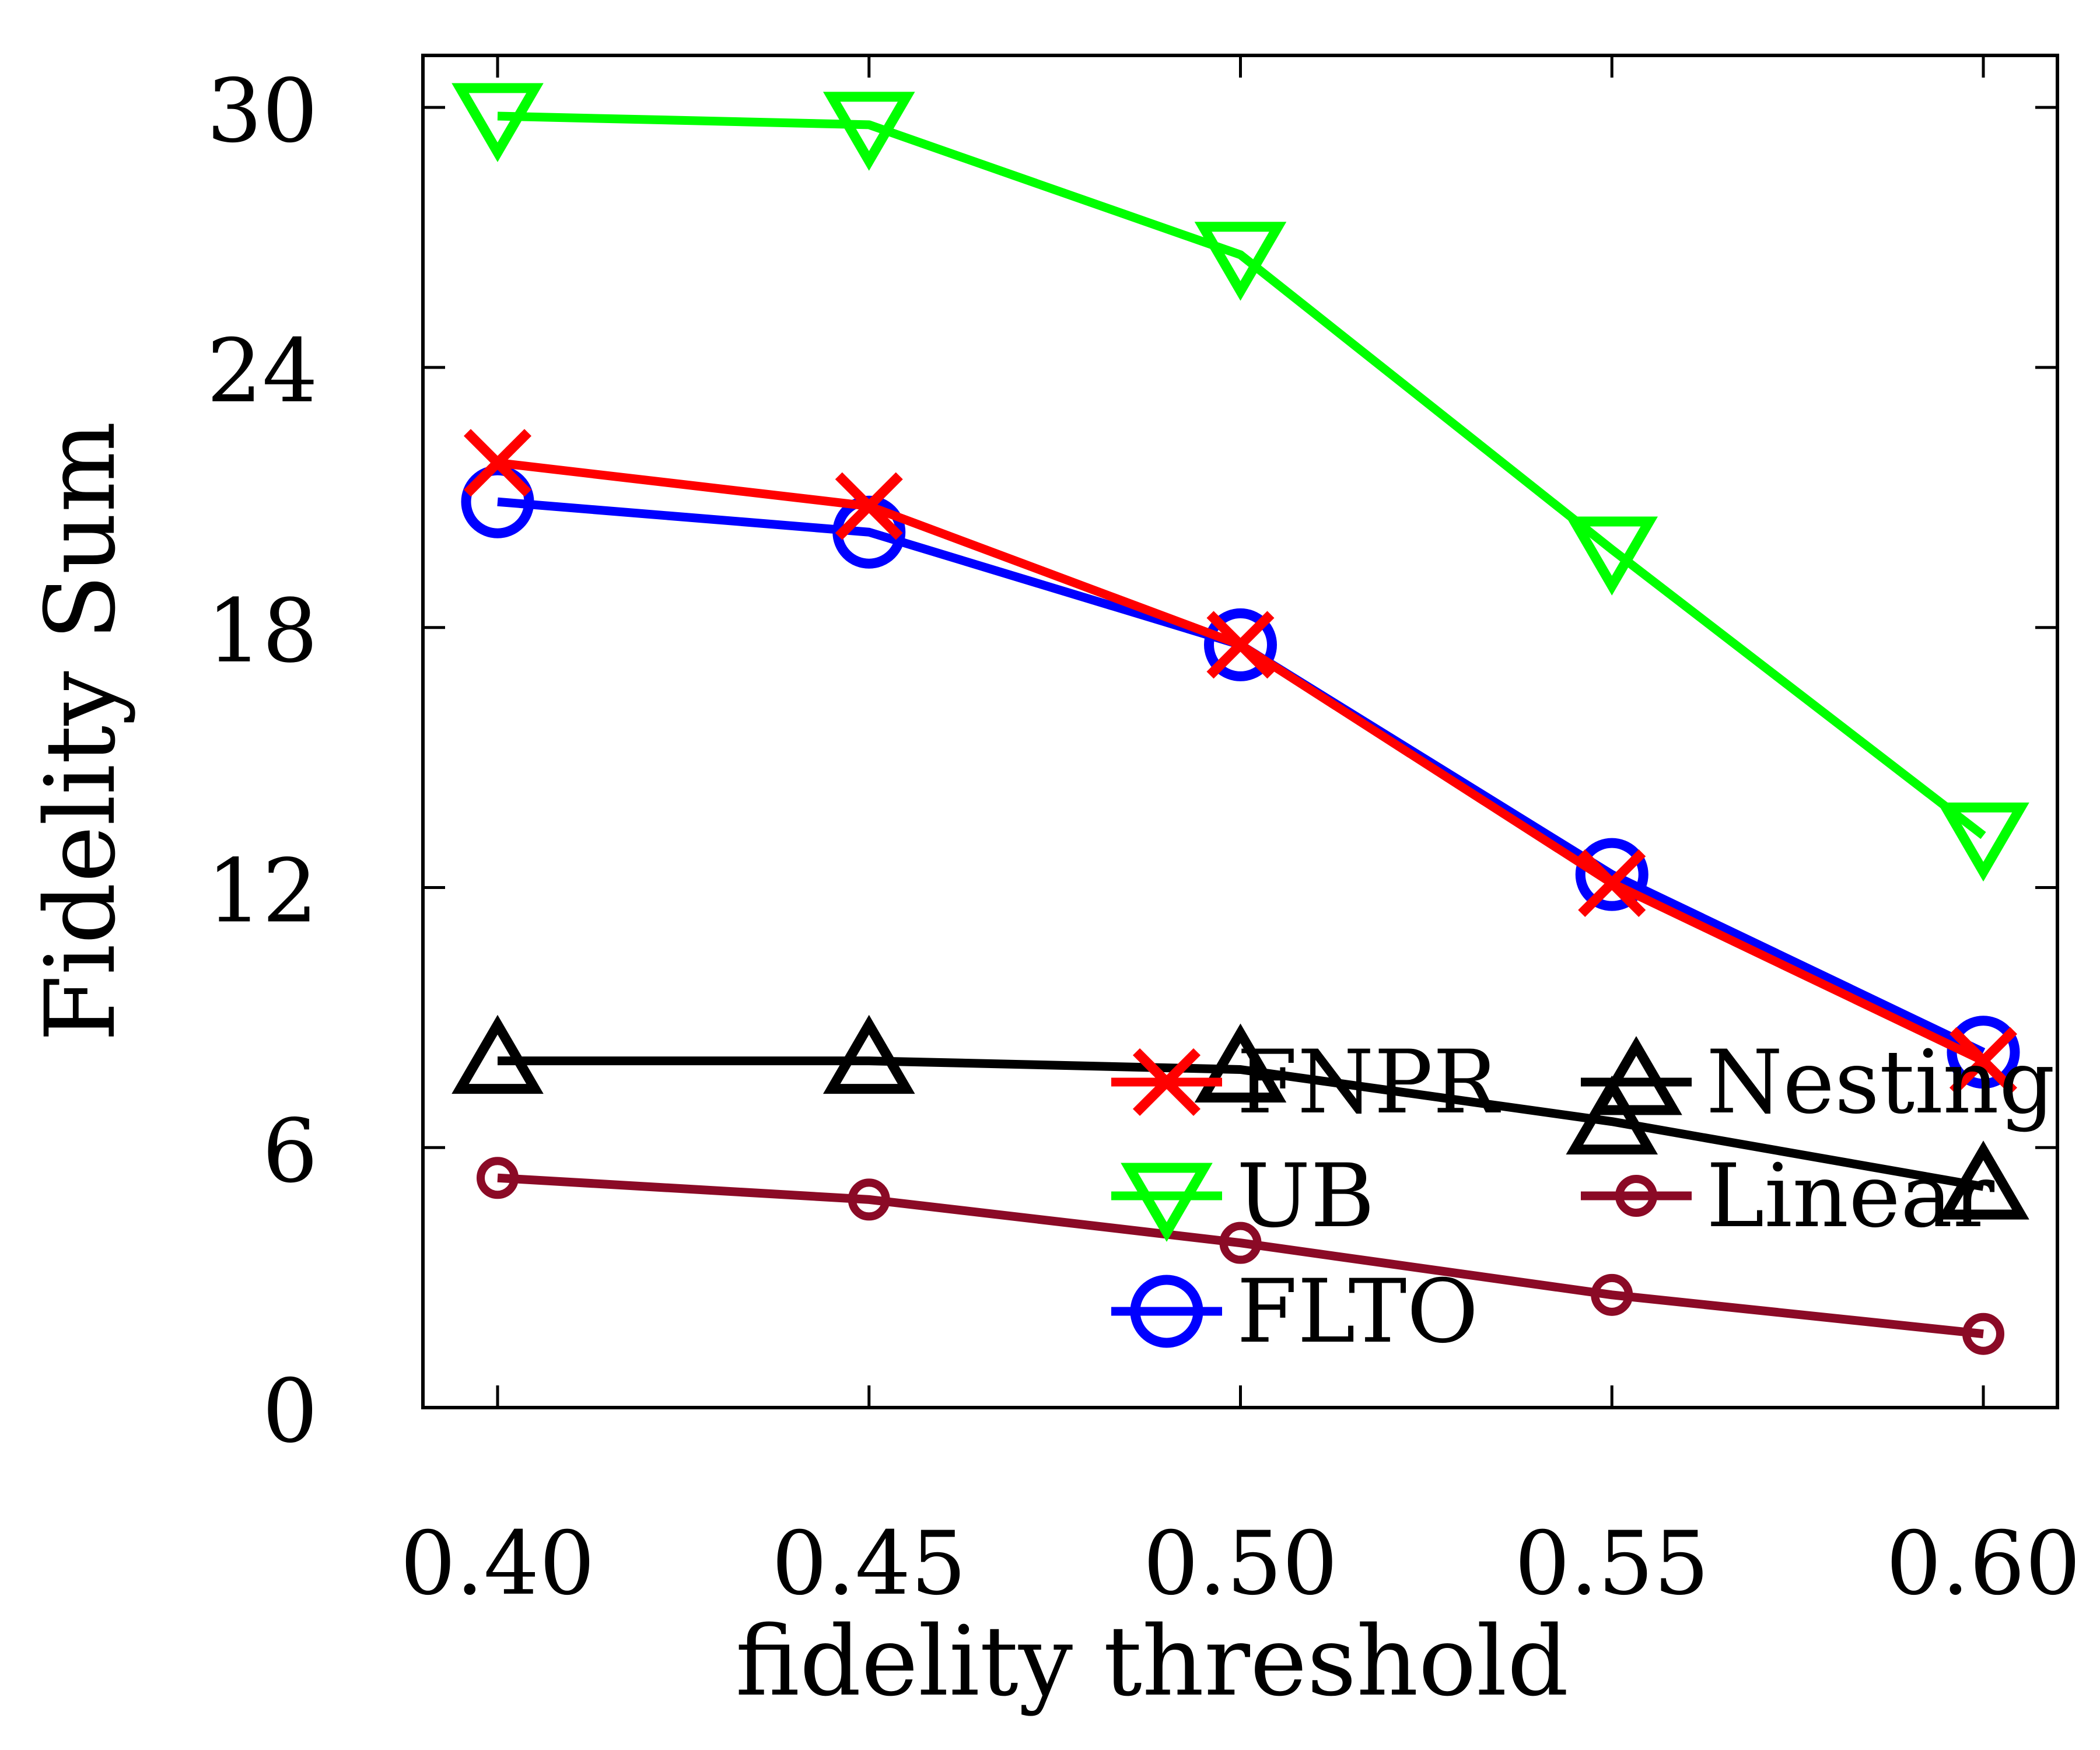 This screenshot has height=1750, width=2100. I want to click on y-tick-label: 6, so click(290, 1151).